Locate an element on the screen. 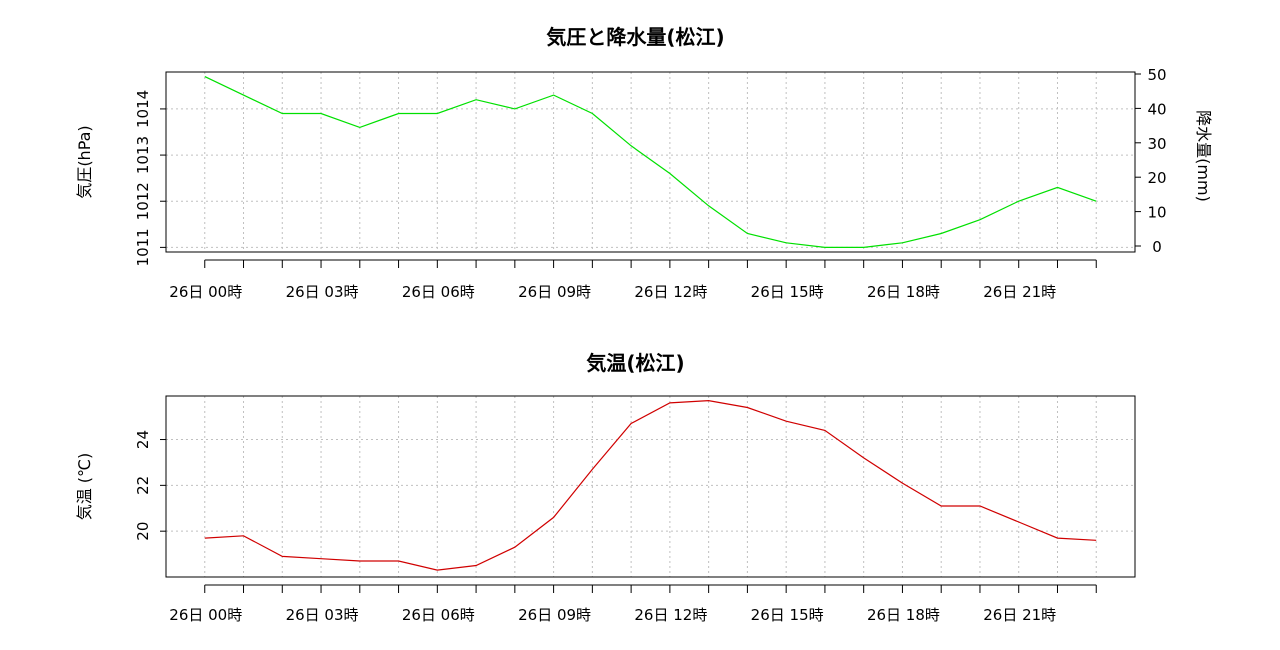  pressure-chart-y2tick-label: 10 is located at coordinates (1156, 213).